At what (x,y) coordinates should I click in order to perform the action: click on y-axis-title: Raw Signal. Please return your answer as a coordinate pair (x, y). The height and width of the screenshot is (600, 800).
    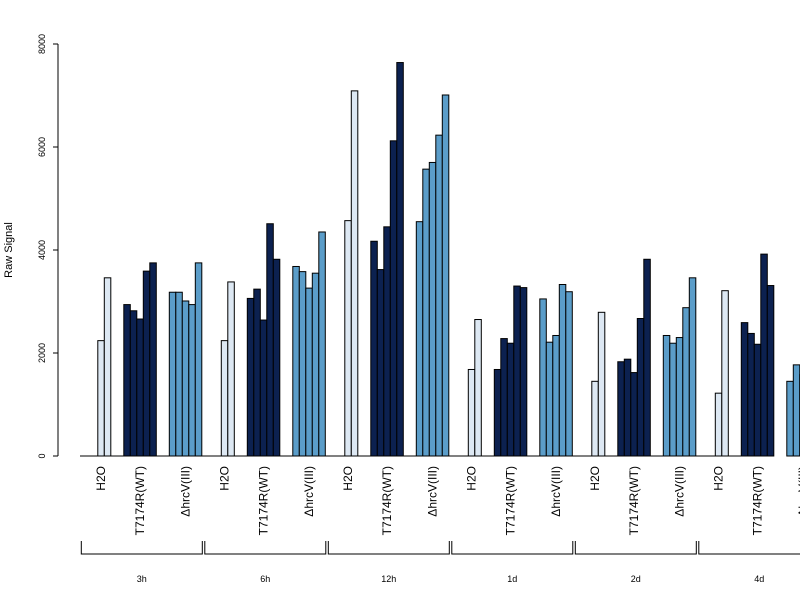
    Looking at the image, I should click on (9, 250).